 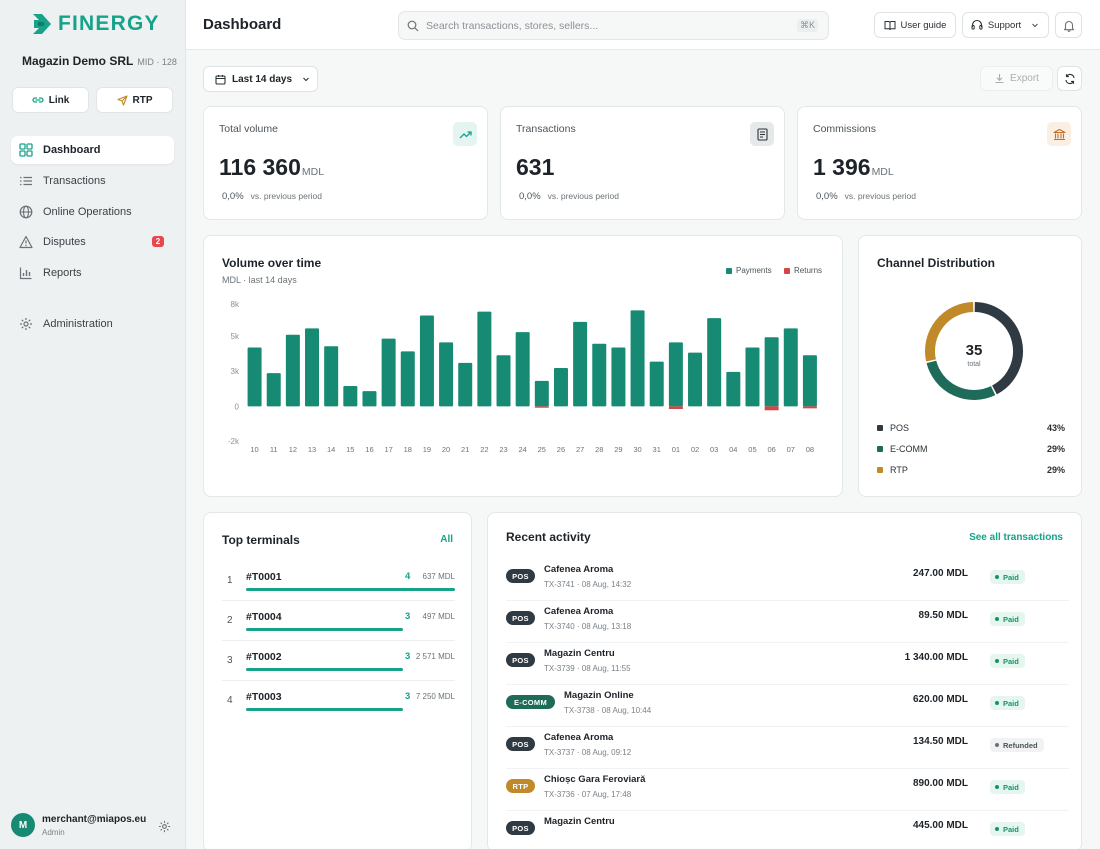 I want to click on create-link-button: Link, so click(x=50, y=100).